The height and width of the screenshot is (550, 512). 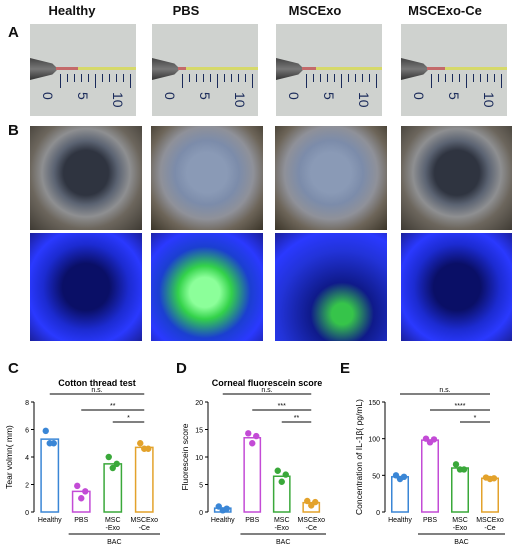 What do you see at coordinates (199, 431) in the screenshot?
I see `y-tick-label: 15` at bounding box center [199, 431].